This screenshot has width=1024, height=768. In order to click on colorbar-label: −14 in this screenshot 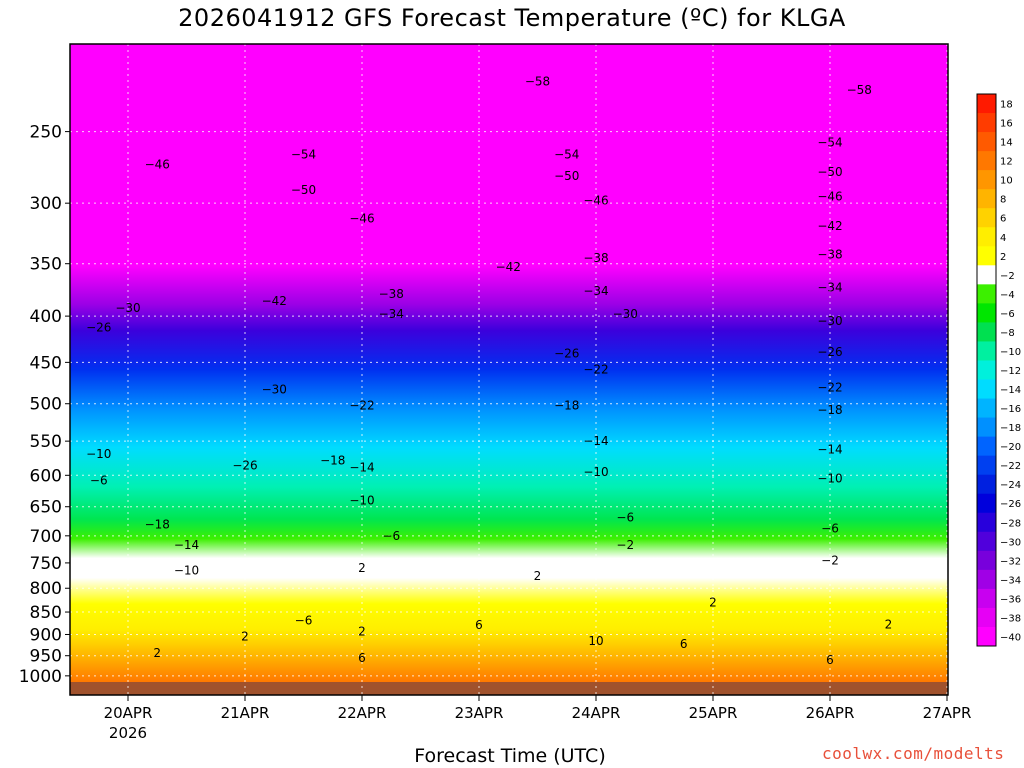, I will do `click(1010, 390)`.